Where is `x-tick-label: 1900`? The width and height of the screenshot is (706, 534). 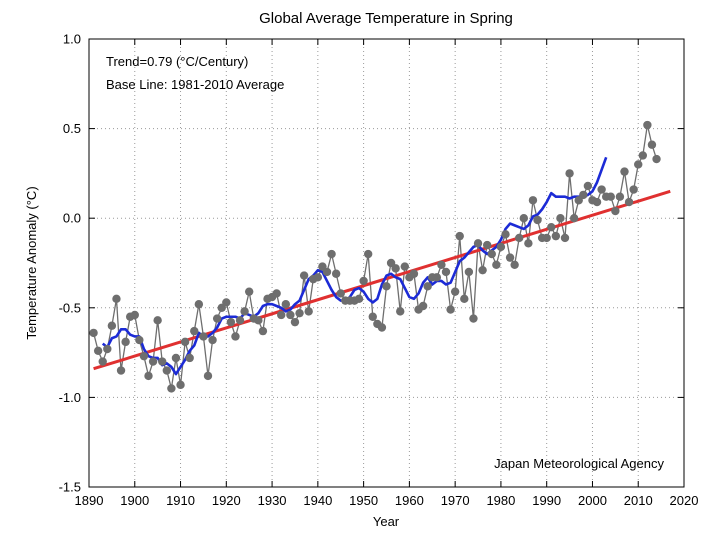 x-tick-label: 1900 is located at coordinates (134, 500).